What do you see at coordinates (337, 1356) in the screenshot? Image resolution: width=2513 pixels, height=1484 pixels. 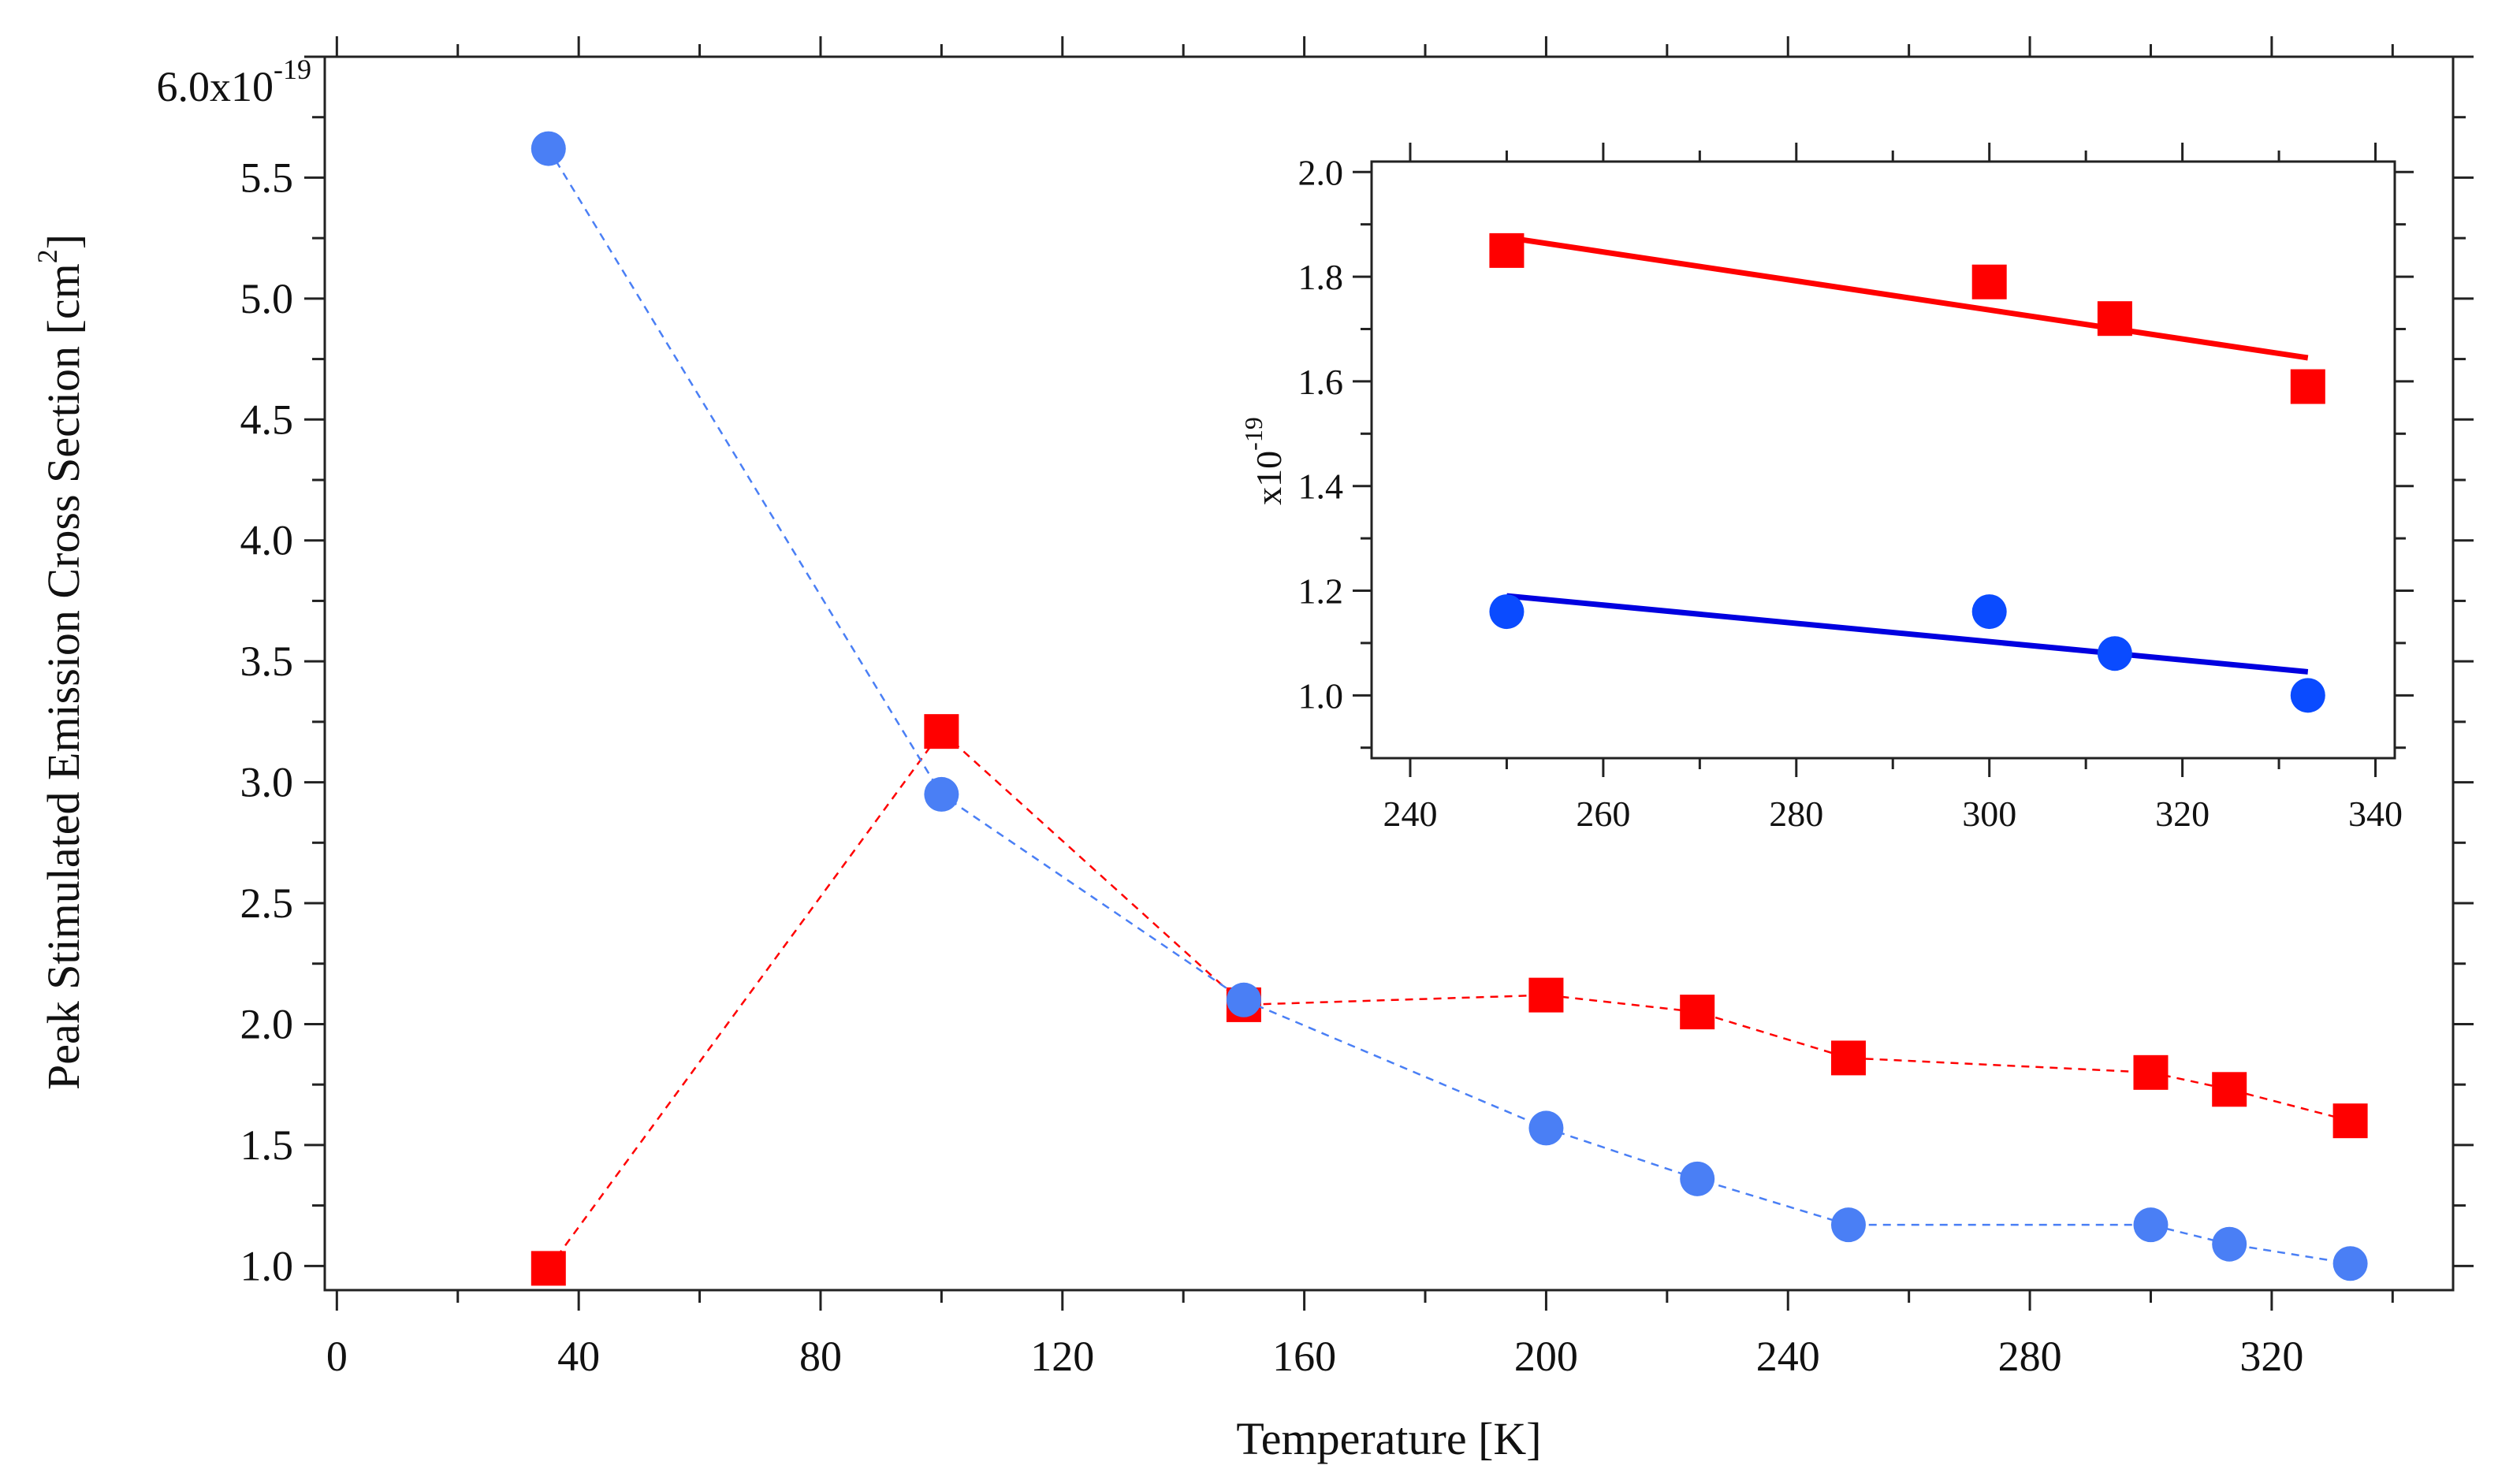 I see `x-tick-label: 0` at bounding box center [337, 1356].